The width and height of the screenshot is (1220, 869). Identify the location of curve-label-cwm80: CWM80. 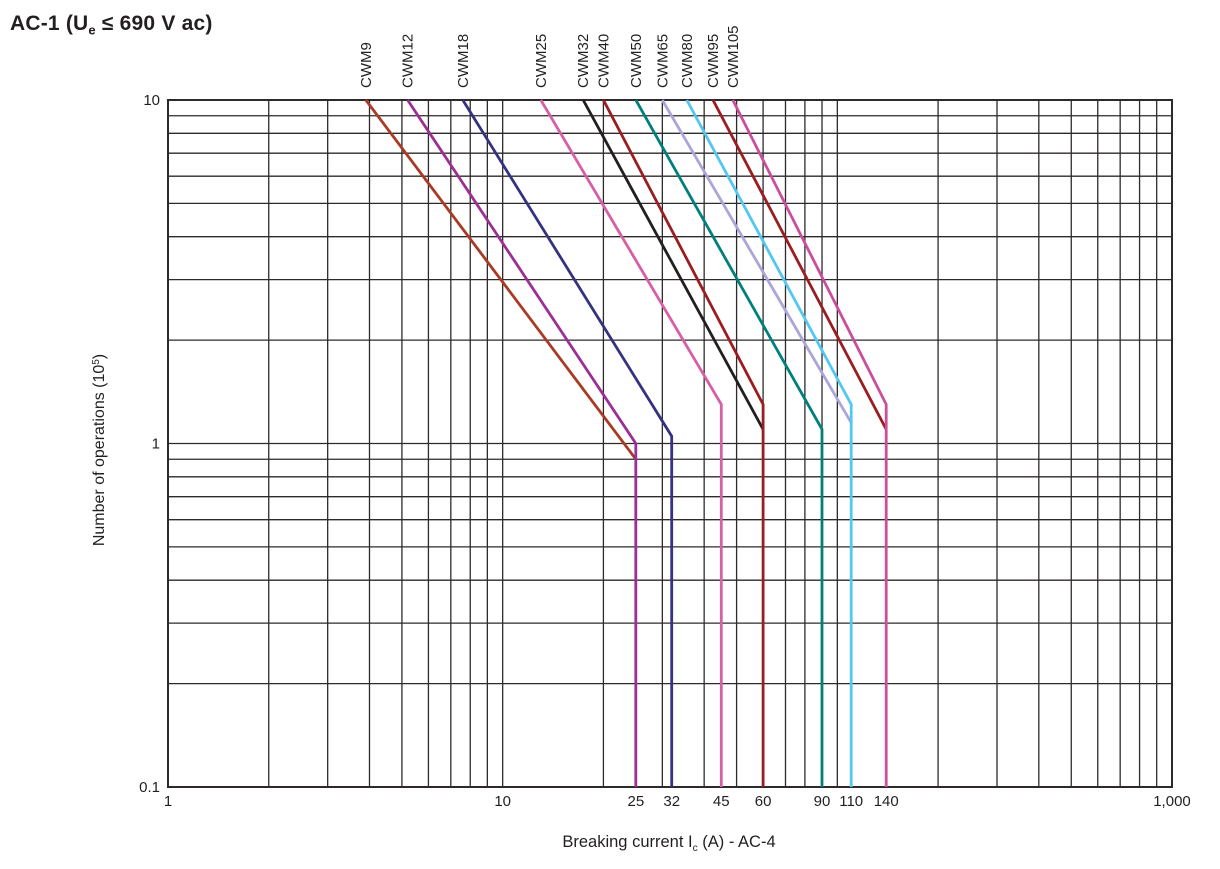
(687, 61).